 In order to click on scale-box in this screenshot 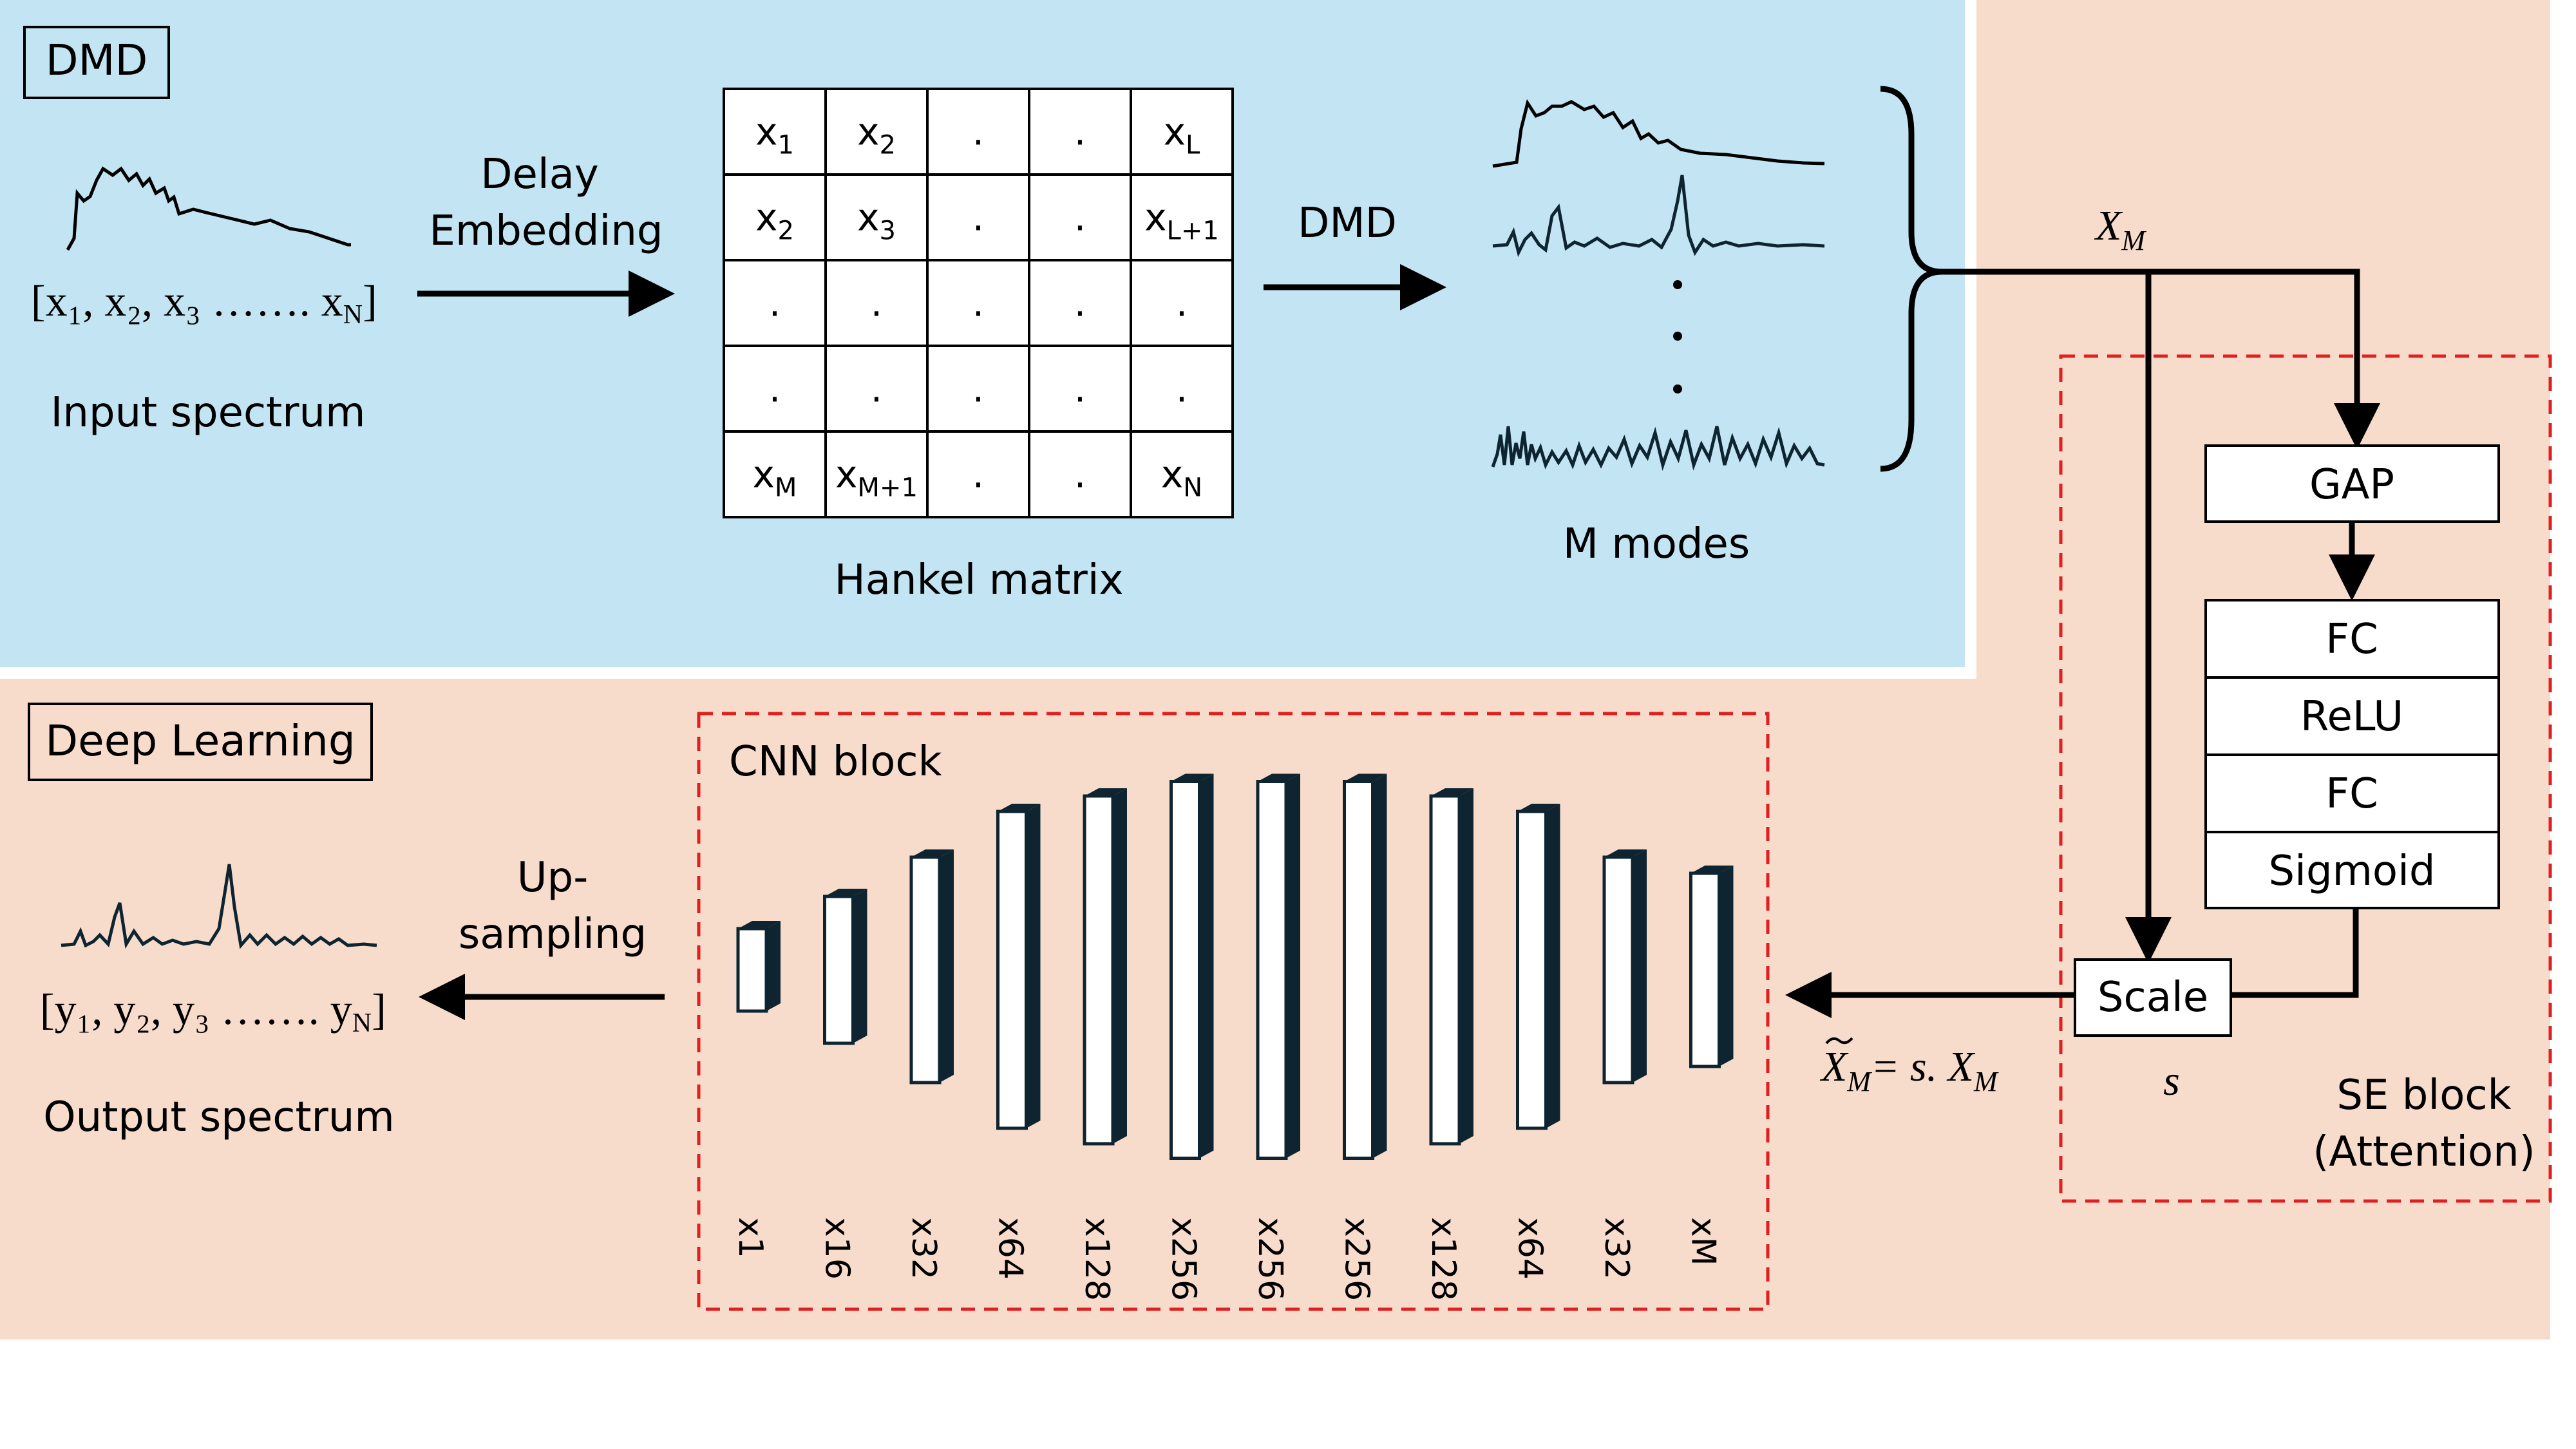, I will do `click(2153, 998)`.